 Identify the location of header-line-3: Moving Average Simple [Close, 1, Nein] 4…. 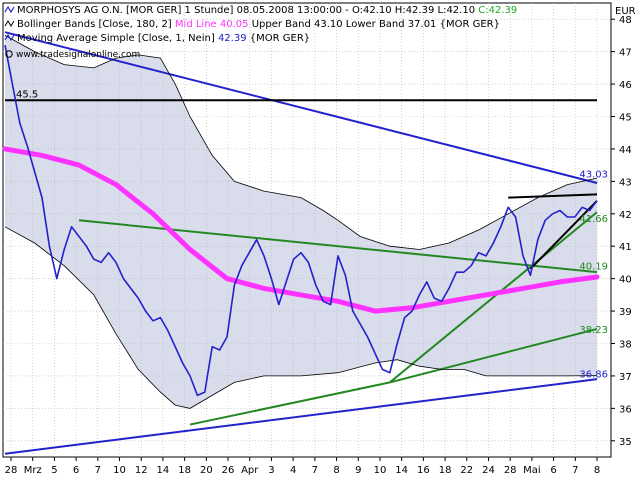
(163, 38).